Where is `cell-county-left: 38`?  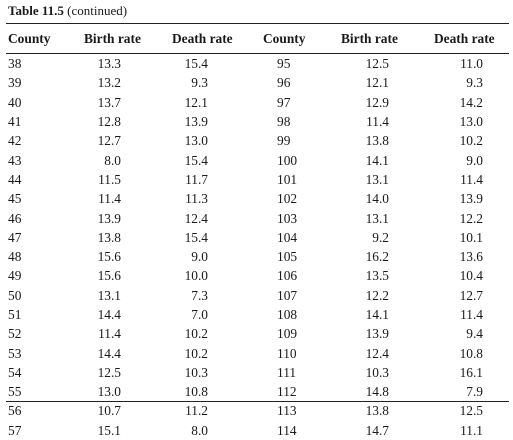 cell-county-left: 38 is located at coordinates (15, 64).